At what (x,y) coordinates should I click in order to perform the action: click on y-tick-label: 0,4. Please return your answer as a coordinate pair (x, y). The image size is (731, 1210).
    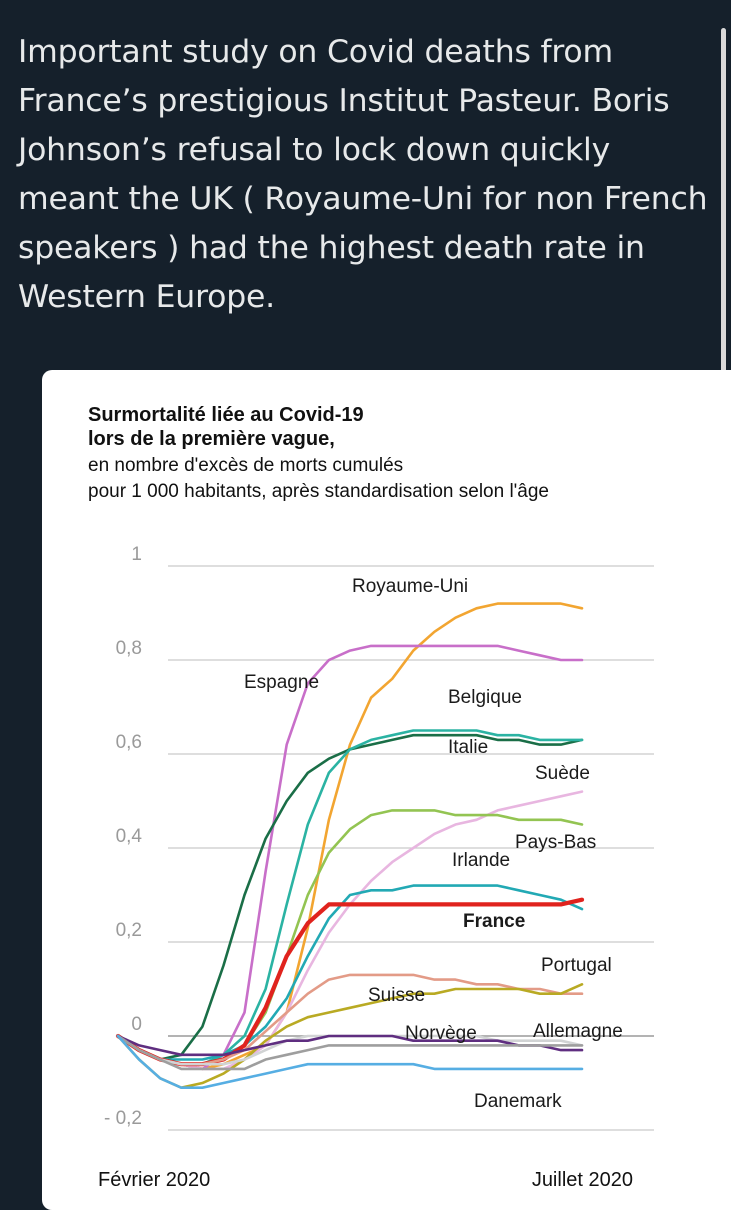
    Looking at the image, I should click on (129, 836).